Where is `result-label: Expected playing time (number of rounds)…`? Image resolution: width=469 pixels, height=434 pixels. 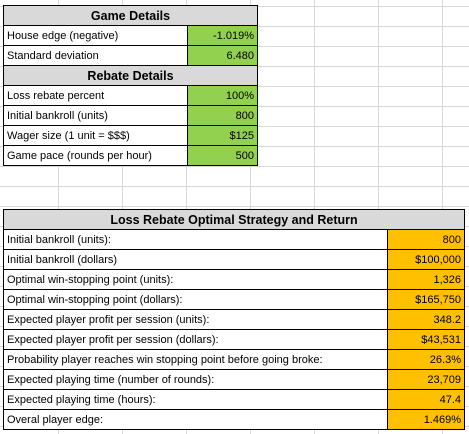
result-label: Expected playing time (number of rounds)… is located at coordinates (195, 379).